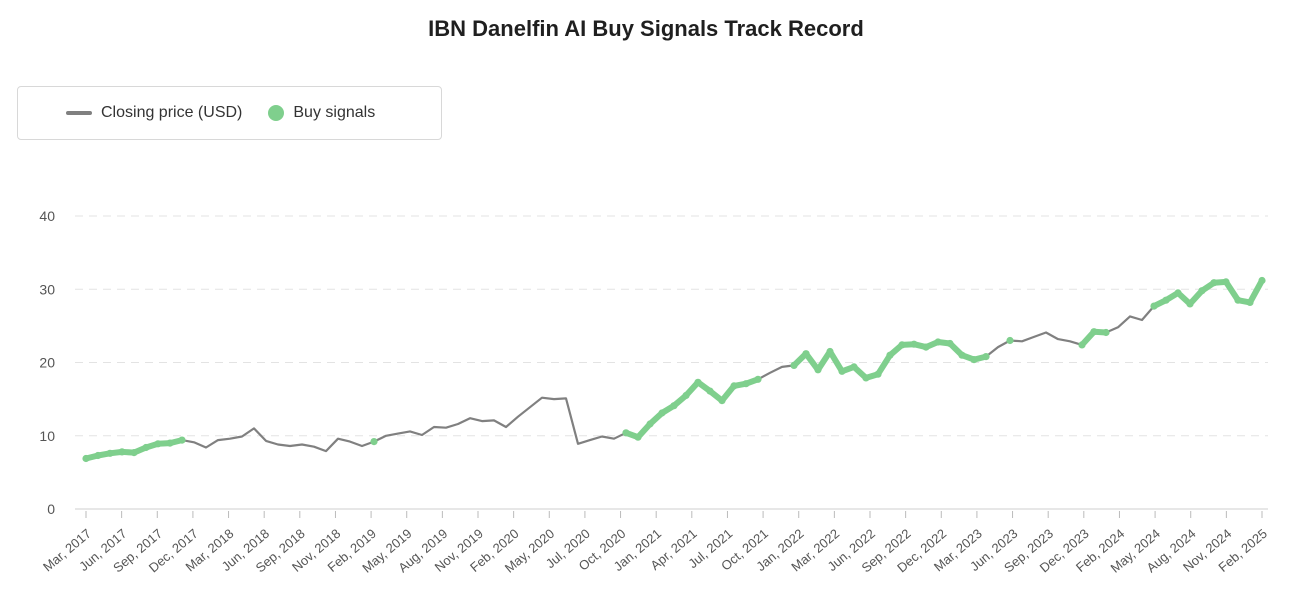 Image resolution: width=1292 pixels, height=612 pixels. What do you see at coordinates (172, 112) in the screenshot?
I see `legend-label-closing-price: Closing price (USD)` at bounding box center [172, 112].